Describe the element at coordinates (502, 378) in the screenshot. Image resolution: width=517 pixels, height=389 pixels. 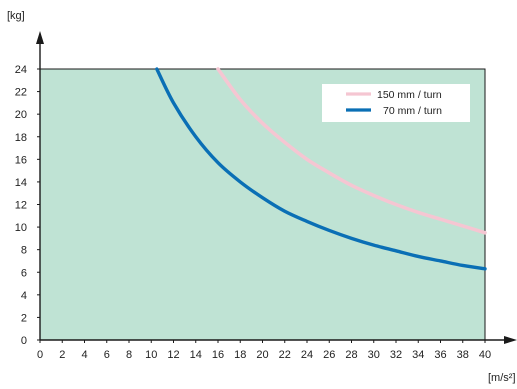
I see `x-unit-label: [m/s²]` at that location.